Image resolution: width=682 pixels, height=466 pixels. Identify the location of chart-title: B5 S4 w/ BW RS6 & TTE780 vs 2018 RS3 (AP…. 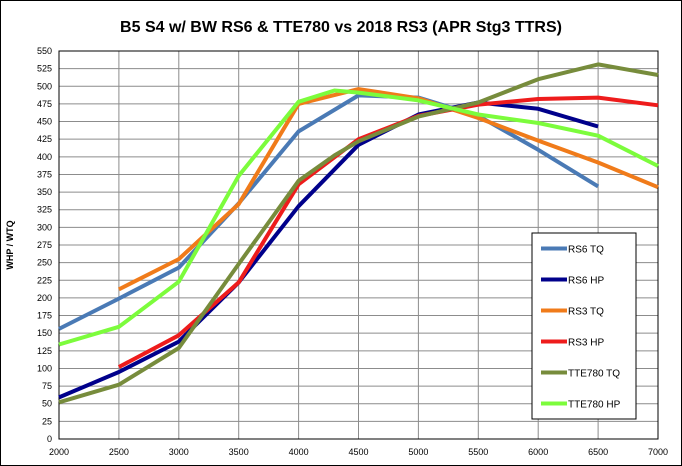
(341, 27).